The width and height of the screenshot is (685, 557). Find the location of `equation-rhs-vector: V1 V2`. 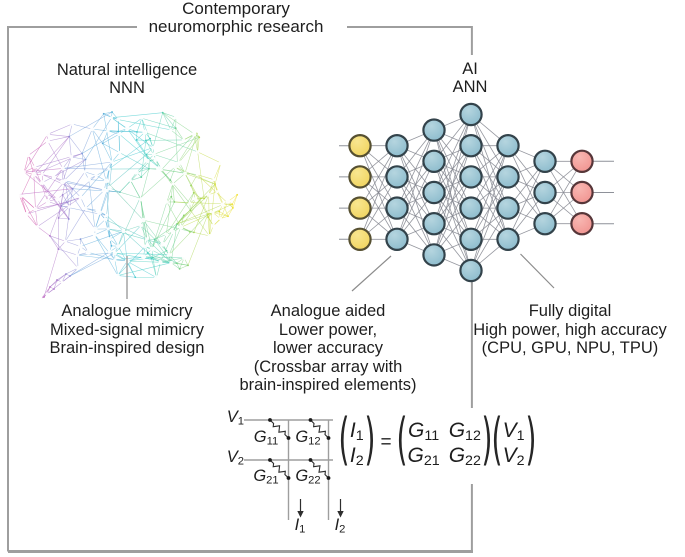

equation-rhs-vector: V1 V2 is located at coordinates (514, 443).